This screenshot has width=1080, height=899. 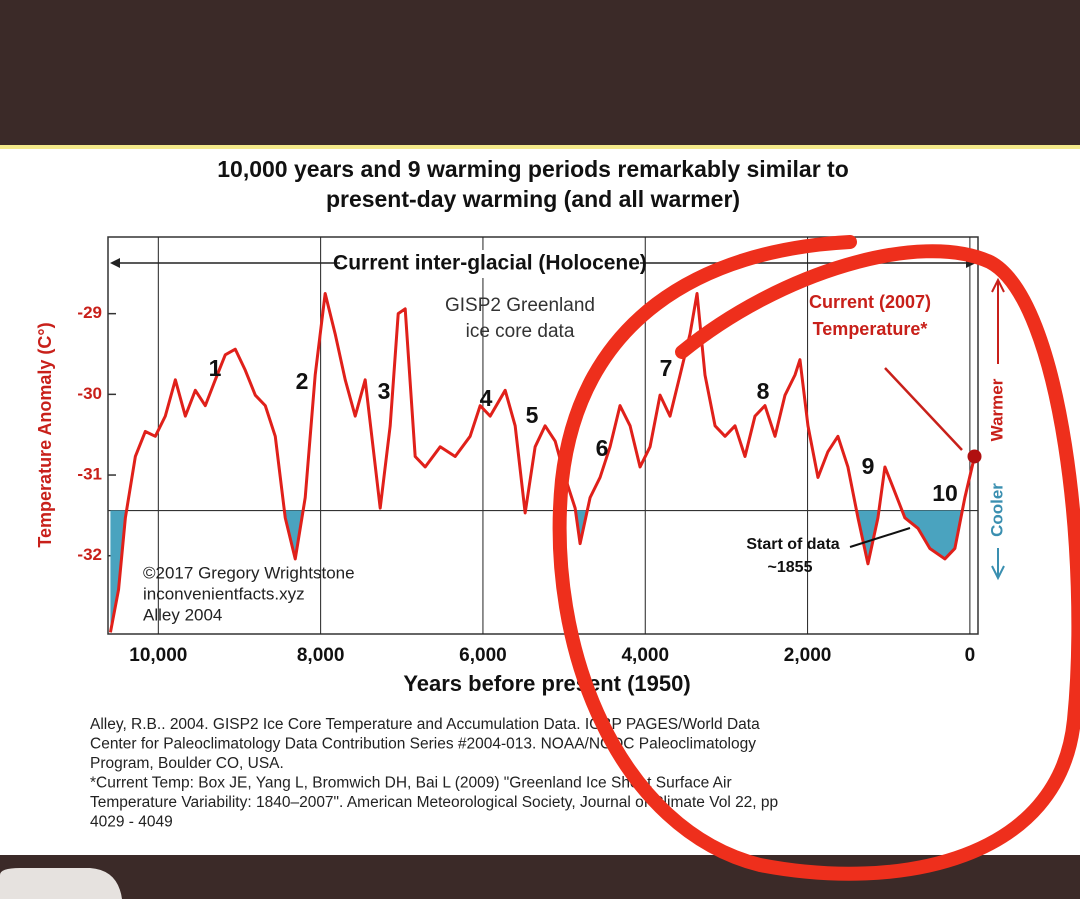 I want to click on period-number: 8, so click(x=763, y=391).